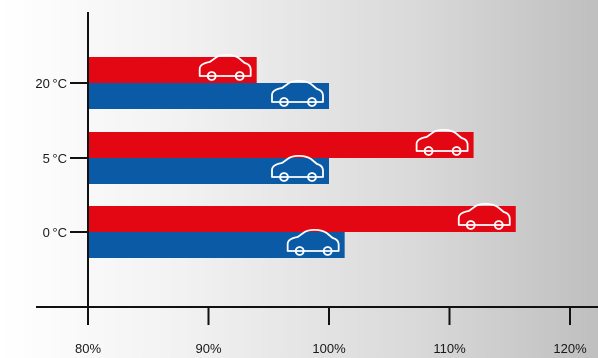 This screenshot has width=598, height=358. What do you see at coordinates (208, 348) in the screenshot?
I see `x-tick-label: 90%` at bounding box center [208, 348].